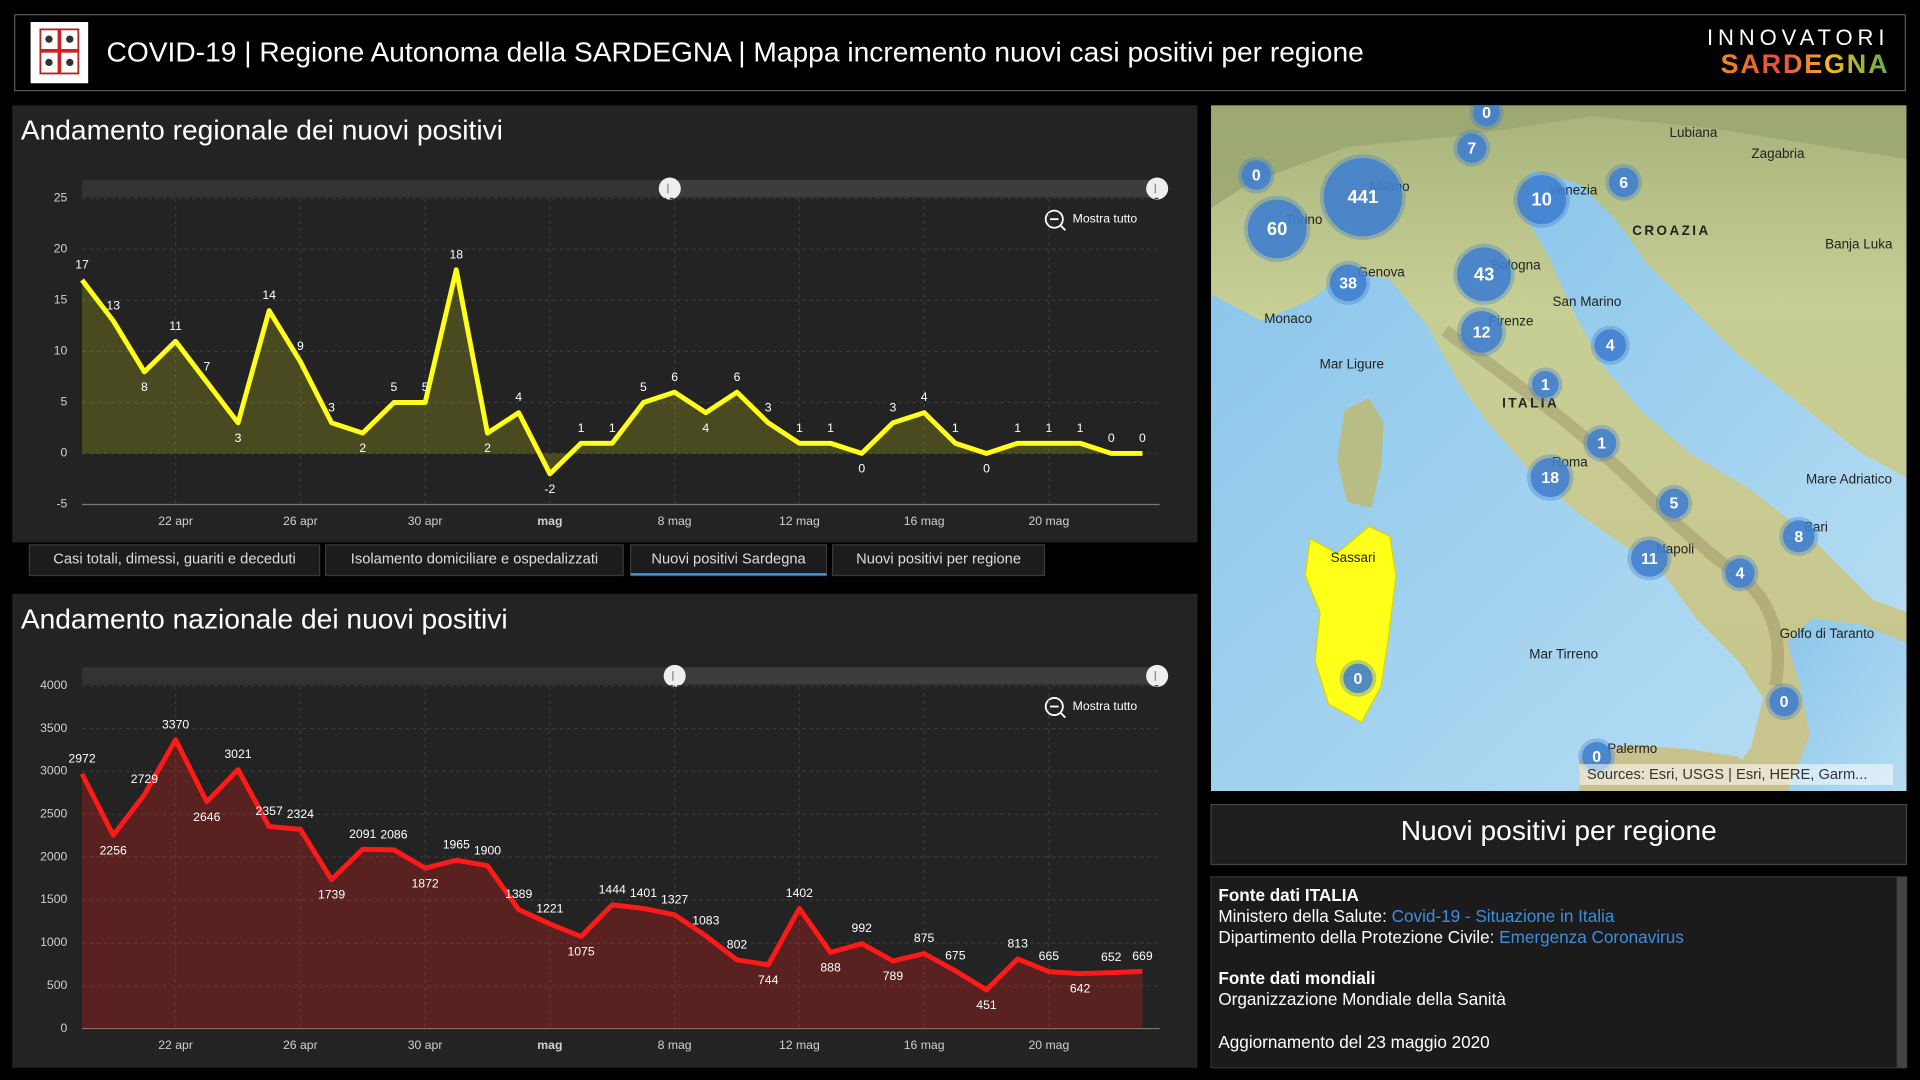 This screenshot has width=1920, height=1080. What do you see at coordinates (1049, 956) in the screenshot?
I see `data-label: 665` at bounding box center [1049, 956].